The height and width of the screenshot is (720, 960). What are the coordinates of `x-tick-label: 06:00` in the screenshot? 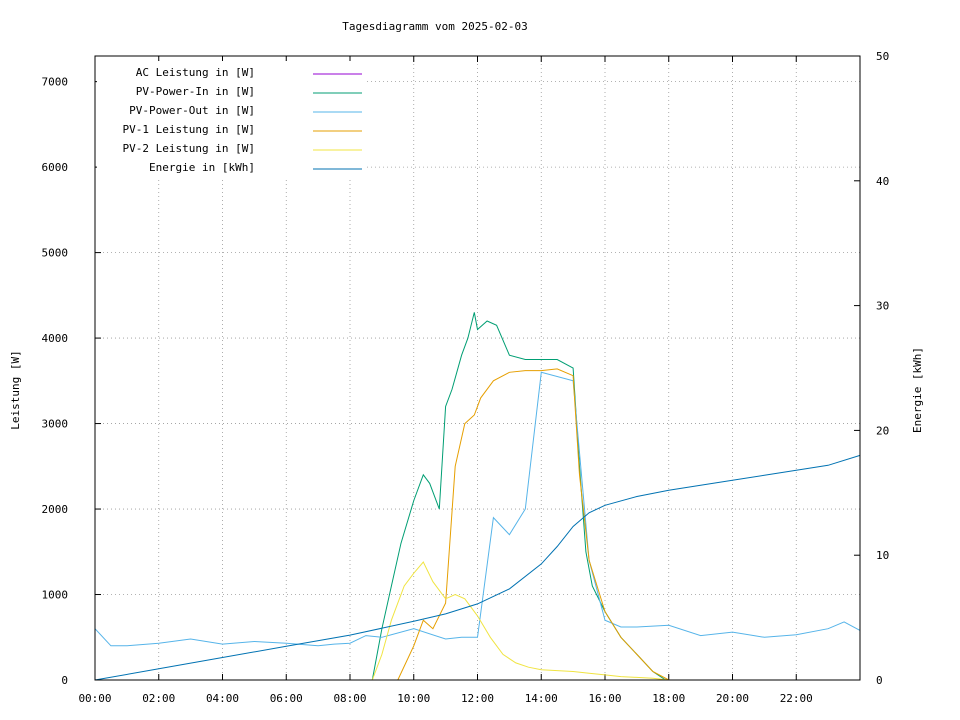 It's located at (286, 698).